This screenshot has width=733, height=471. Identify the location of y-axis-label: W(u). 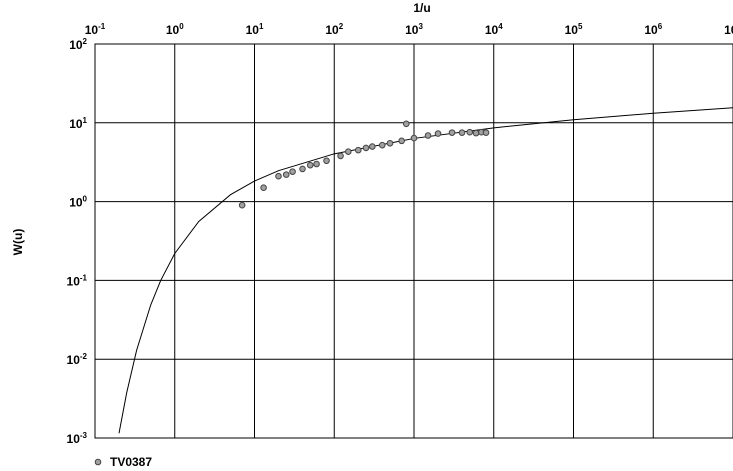
(18, 242).